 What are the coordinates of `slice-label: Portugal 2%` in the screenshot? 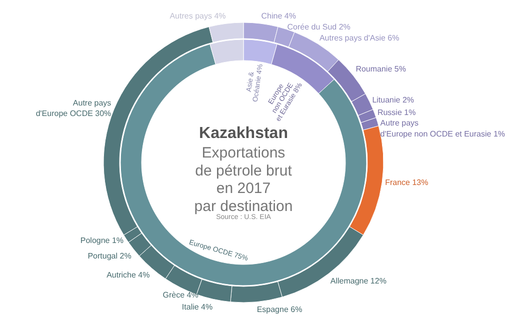 It's located at (110, 255).